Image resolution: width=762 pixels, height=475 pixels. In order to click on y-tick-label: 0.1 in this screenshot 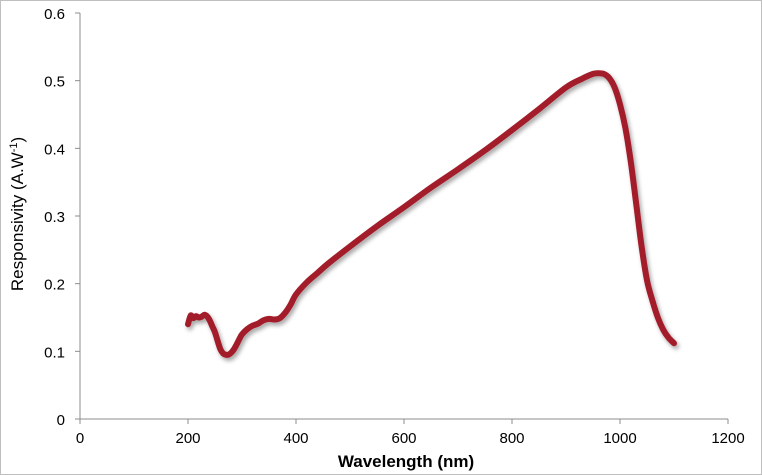, I will do `click(54, 352)`.